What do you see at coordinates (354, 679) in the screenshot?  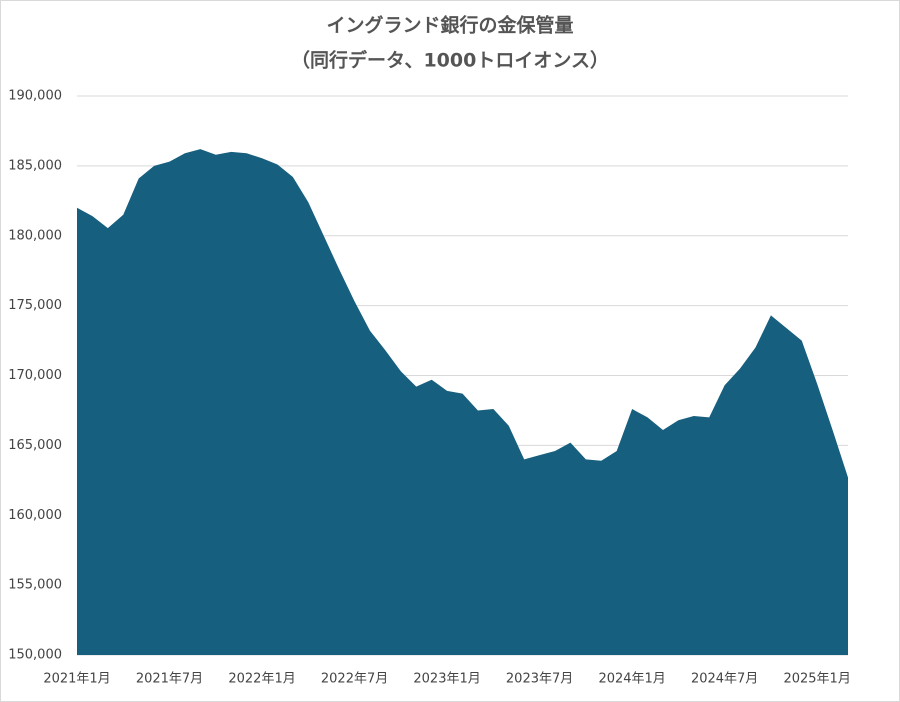 I see `x-tick-label: 2022年7月` at bounding box center [354, 679].